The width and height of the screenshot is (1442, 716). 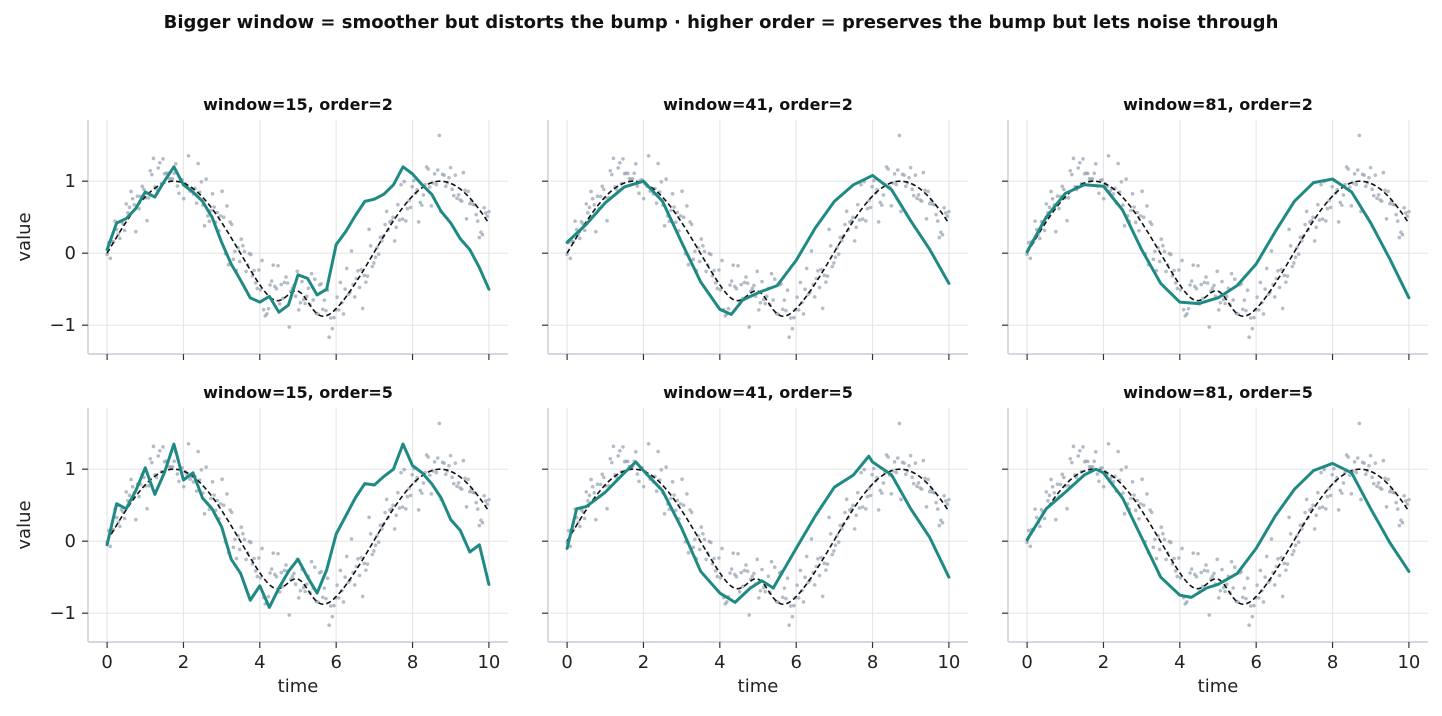 What do you see at coordinates (1332, 662) in the screenshot?
I see `x-tick-label: 8` at bounding box center [1332, 662].